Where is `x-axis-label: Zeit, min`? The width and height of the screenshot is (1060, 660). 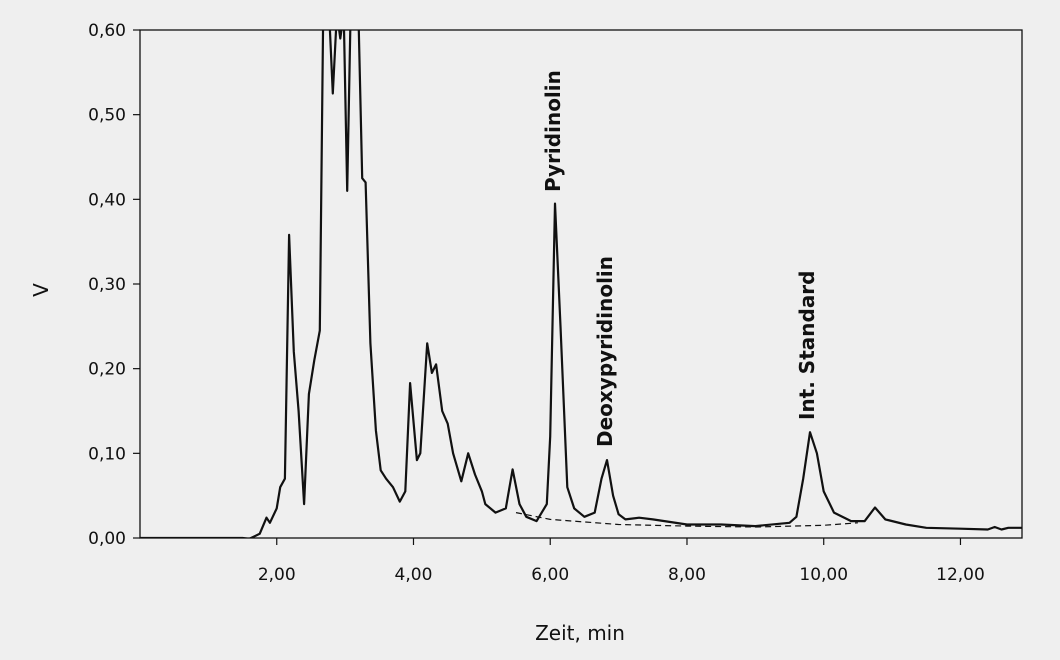
x-axis-label: Zeit, min is located at coordinates (580, 633).